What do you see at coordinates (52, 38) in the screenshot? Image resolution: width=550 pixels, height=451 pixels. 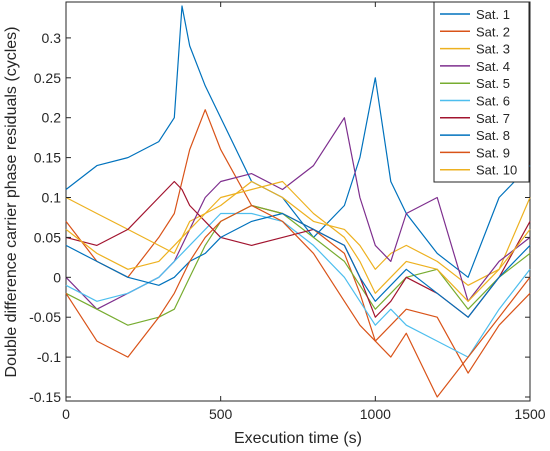 I see `y-tick-label: 0.3` at bounding box center [52, 38].